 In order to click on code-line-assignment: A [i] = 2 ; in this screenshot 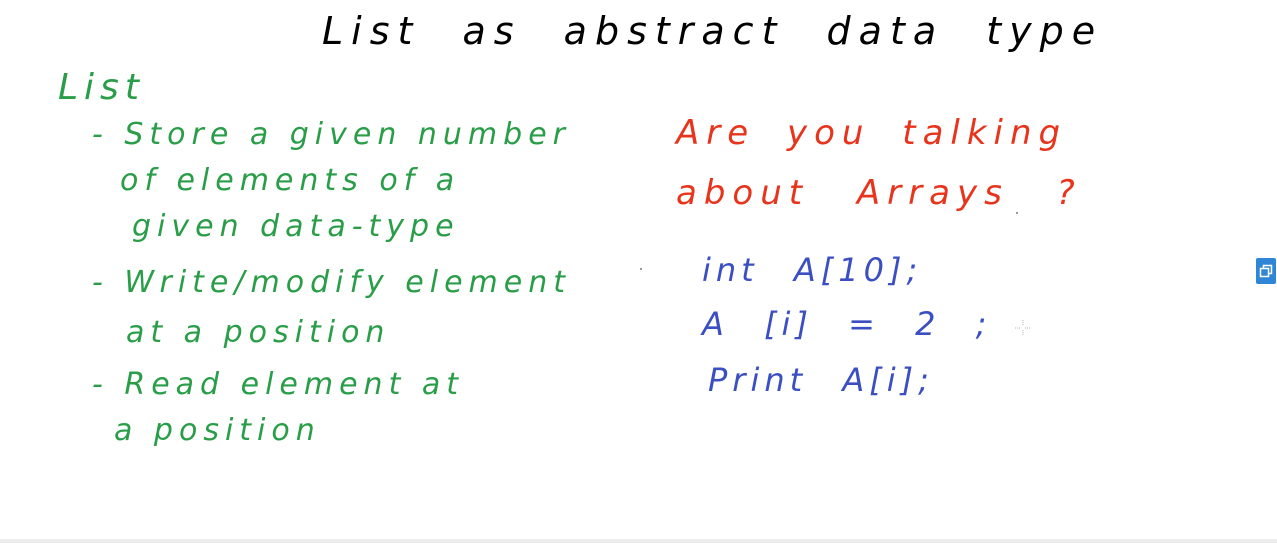, I will do `click(847, 324)`.